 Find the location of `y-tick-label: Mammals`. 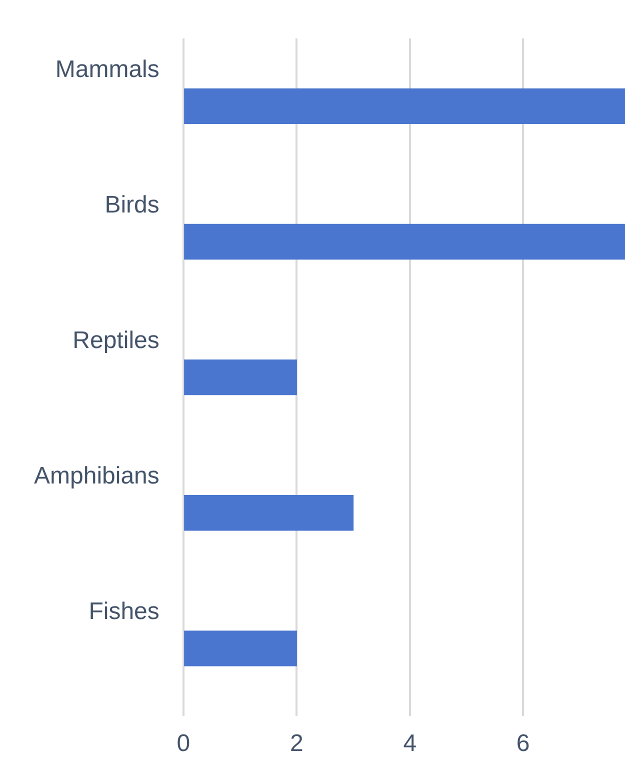

y-tick-label: Mammals is located at coordinates (107, 69).